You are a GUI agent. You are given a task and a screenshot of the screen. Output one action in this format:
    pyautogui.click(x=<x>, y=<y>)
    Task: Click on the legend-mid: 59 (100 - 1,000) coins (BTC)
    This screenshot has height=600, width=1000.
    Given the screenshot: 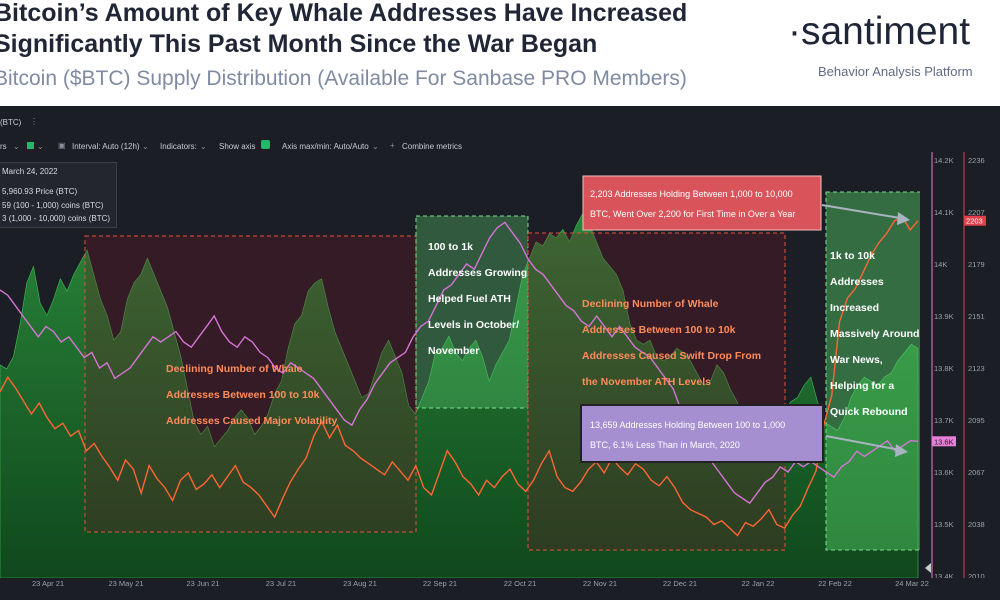 What is the action you would take?
    pyautogui.click(x=52, y=205)
    